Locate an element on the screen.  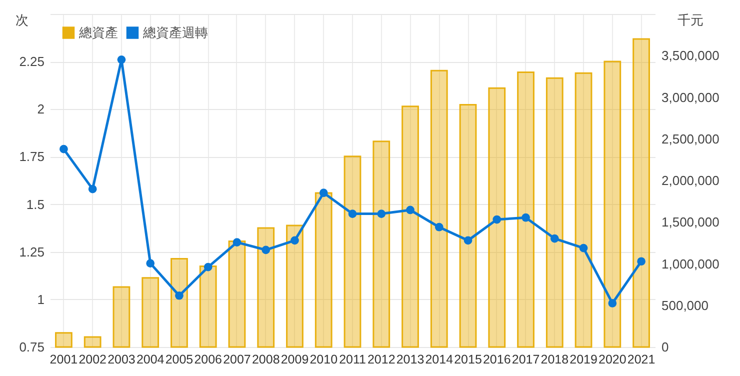
x-tick-label: 2015 is located at coordinates (468, 359).